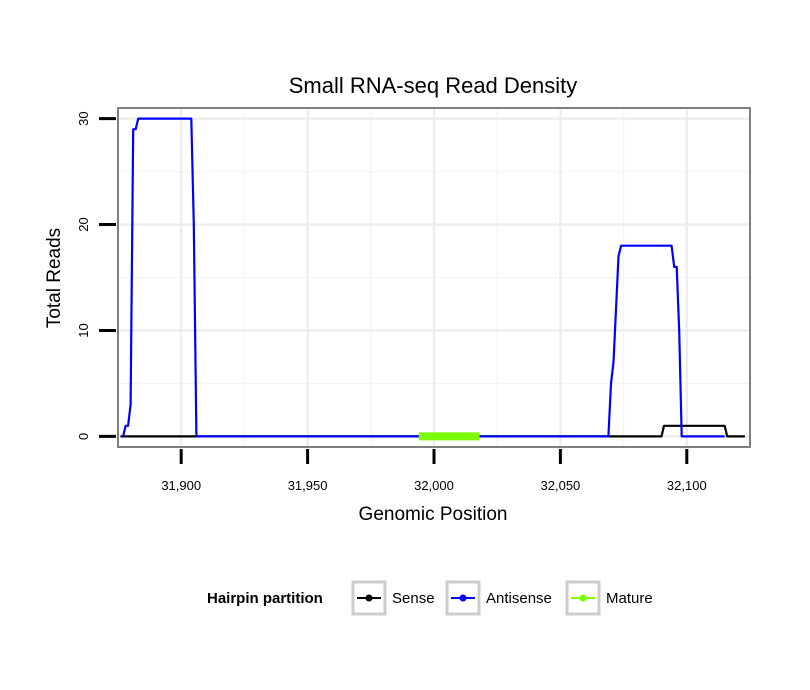 The height and width of the screenshot is (690, 810). What do you see at coordinates (308, 485) in the screenshot?
I see `x-tick-label: 31,950` at bounding box center [308, 485].